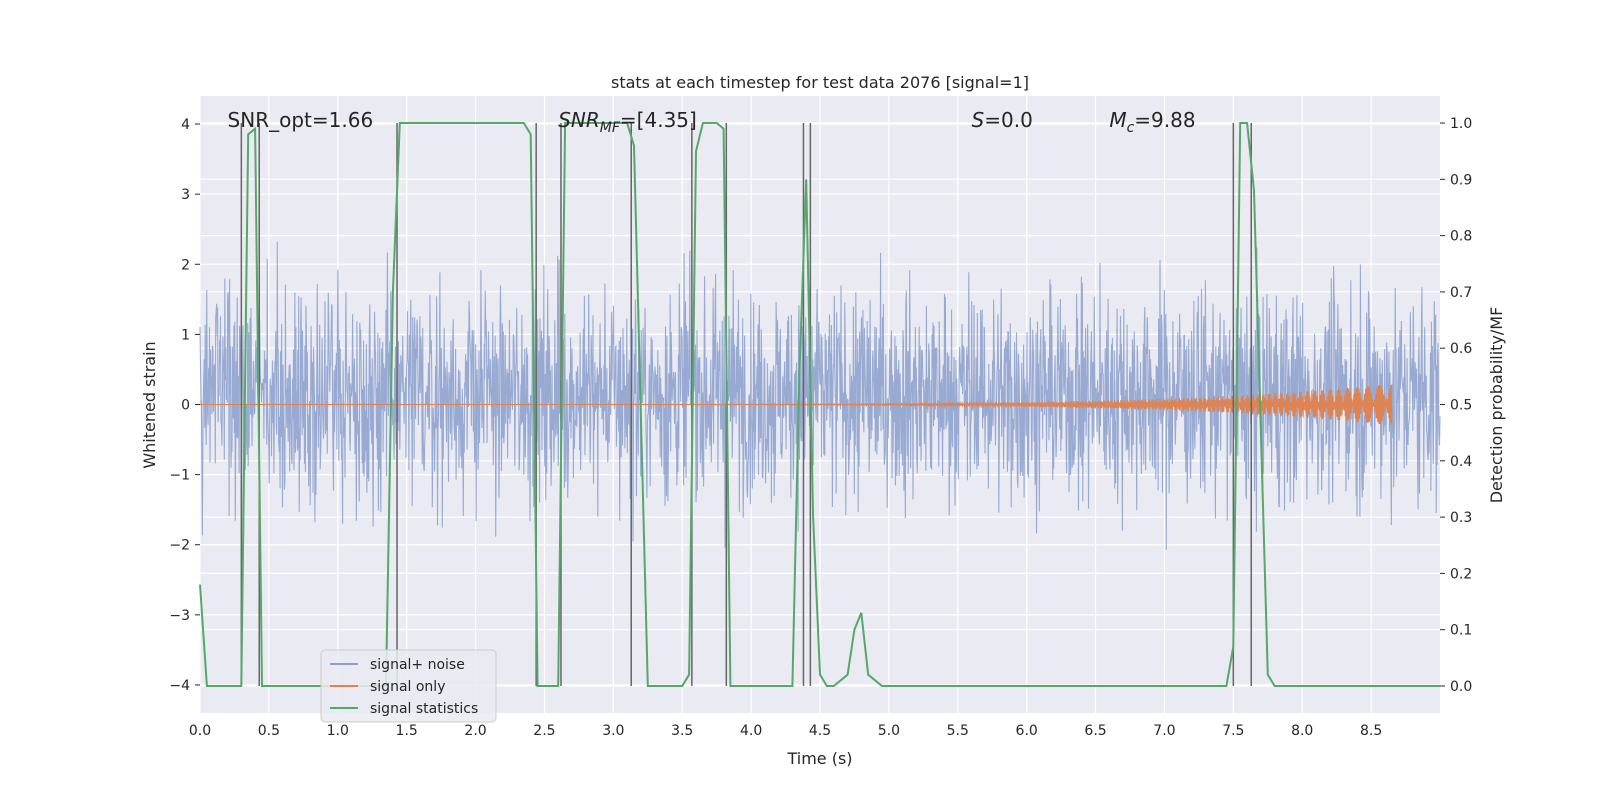 Image resolution: width=1600 pixels, height=800 pixels. Describe the element at coordinates (1461, 180) in the screenshot. I see `y-tick-label-right: 0.9` at that location.